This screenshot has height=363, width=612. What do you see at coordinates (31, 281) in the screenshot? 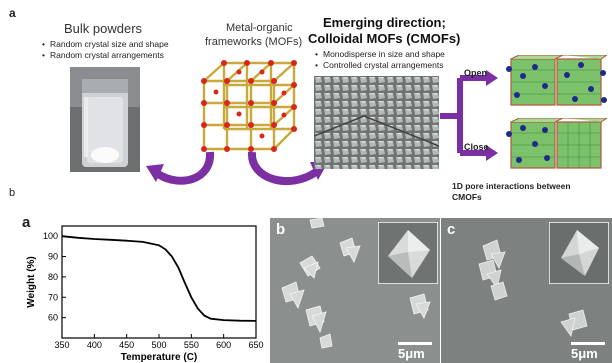
I see `y-axis-label: Weight (%)` at bounding box center [31, 281].